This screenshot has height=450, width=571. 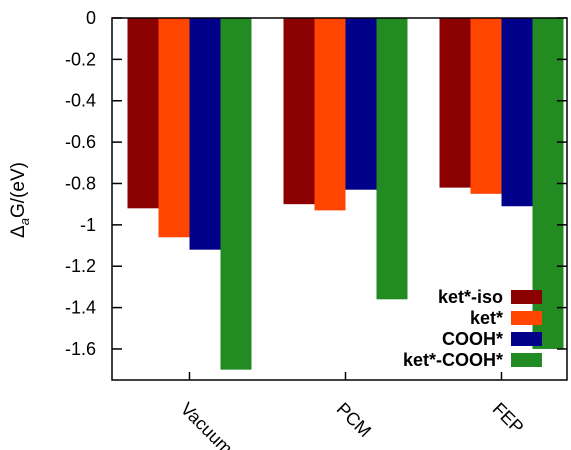 What do you see at coordinates (88, 225) in the screenshot?
I see `y-tick-label: -1` at bounding box center [88, 225].